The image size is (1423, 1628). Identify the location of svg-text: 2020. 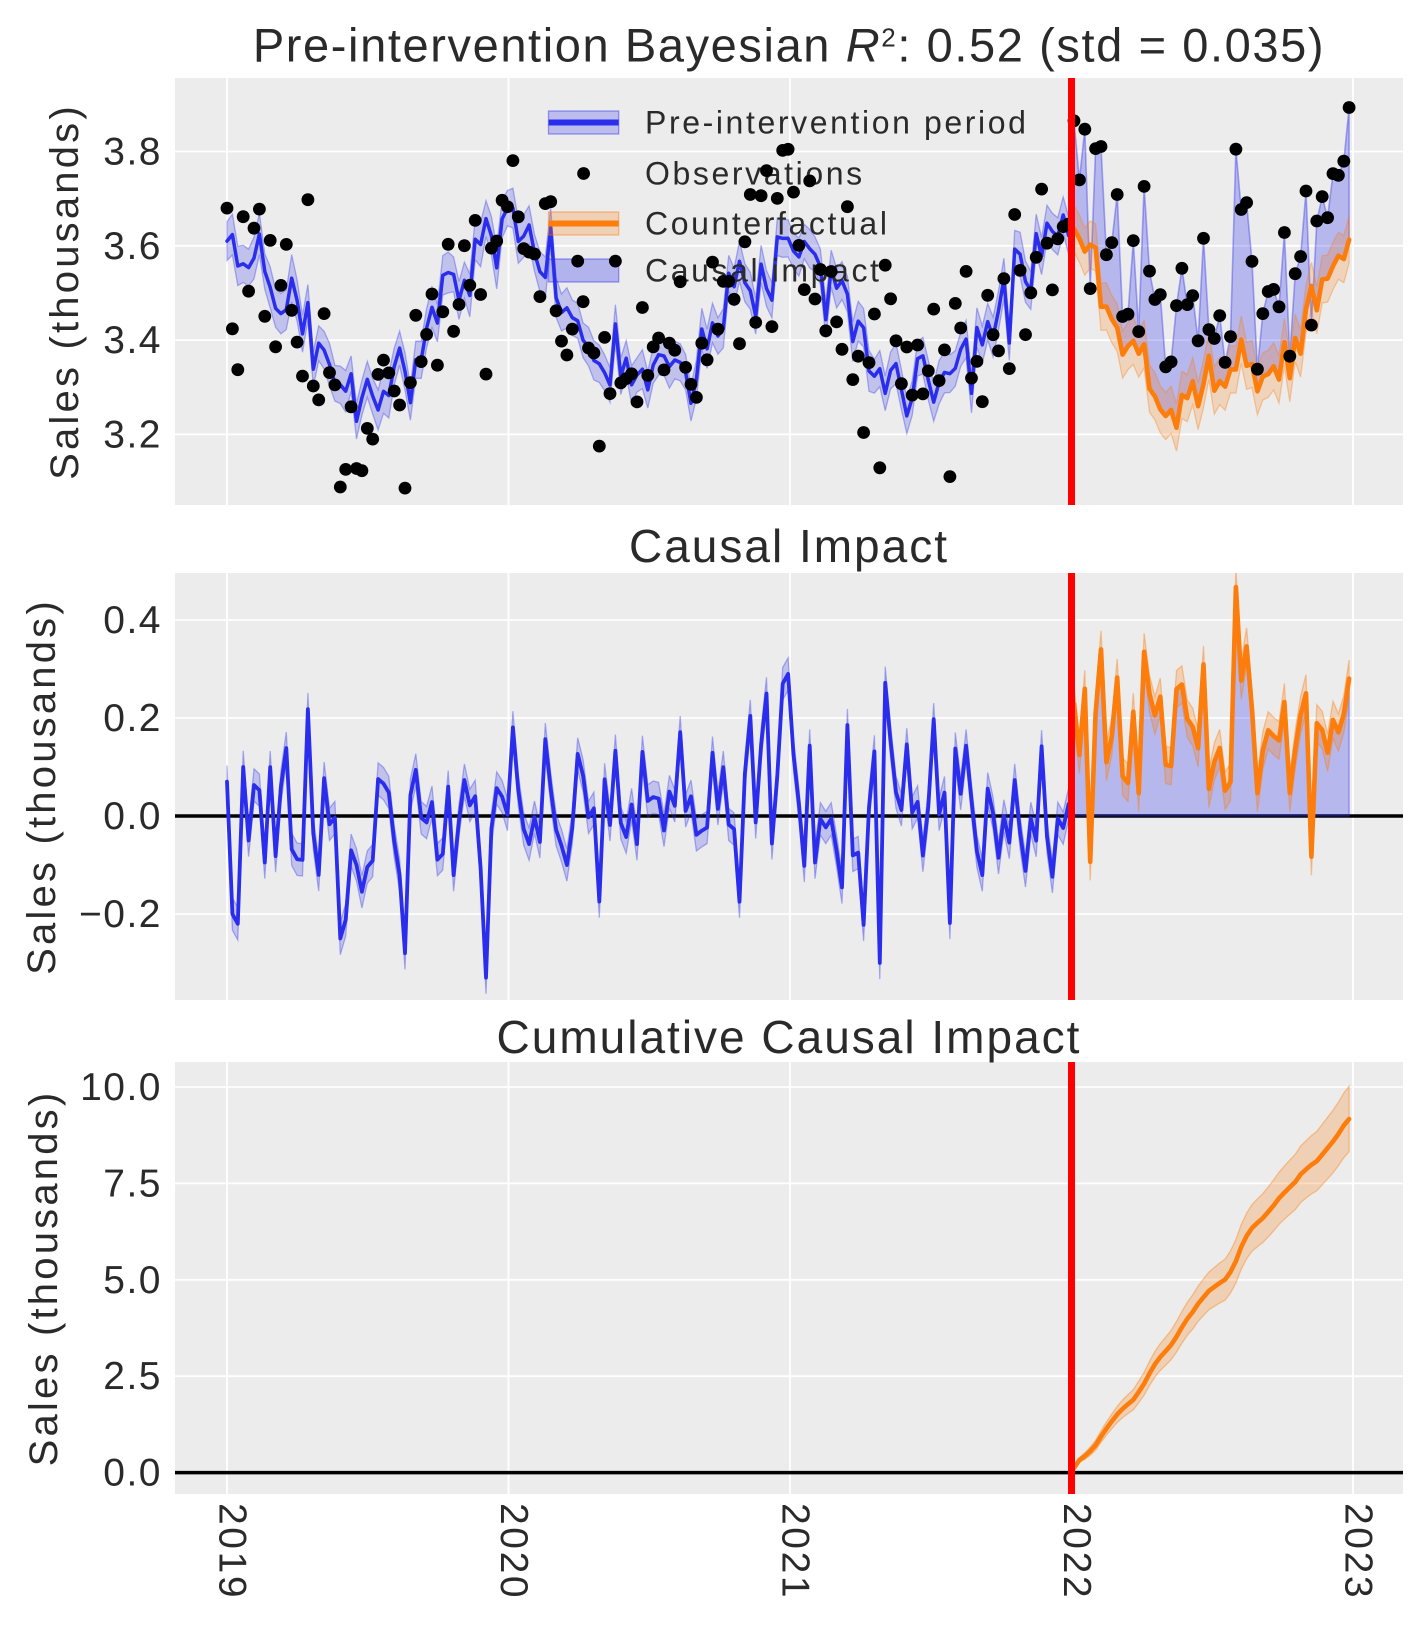
(513, 1551).